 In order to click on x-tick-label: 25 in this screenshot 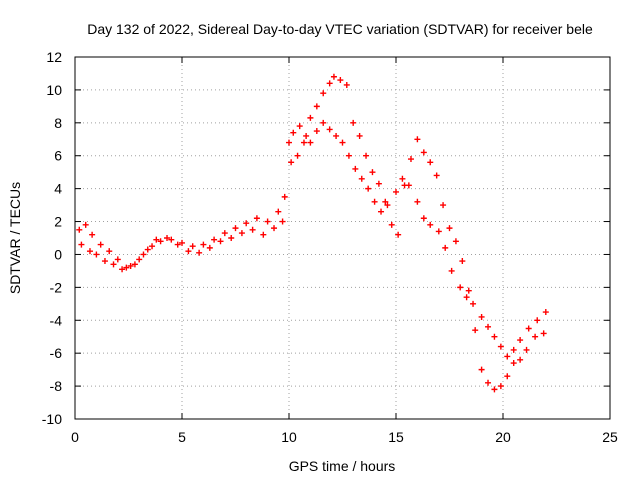, I will do `click(610, 437)`.